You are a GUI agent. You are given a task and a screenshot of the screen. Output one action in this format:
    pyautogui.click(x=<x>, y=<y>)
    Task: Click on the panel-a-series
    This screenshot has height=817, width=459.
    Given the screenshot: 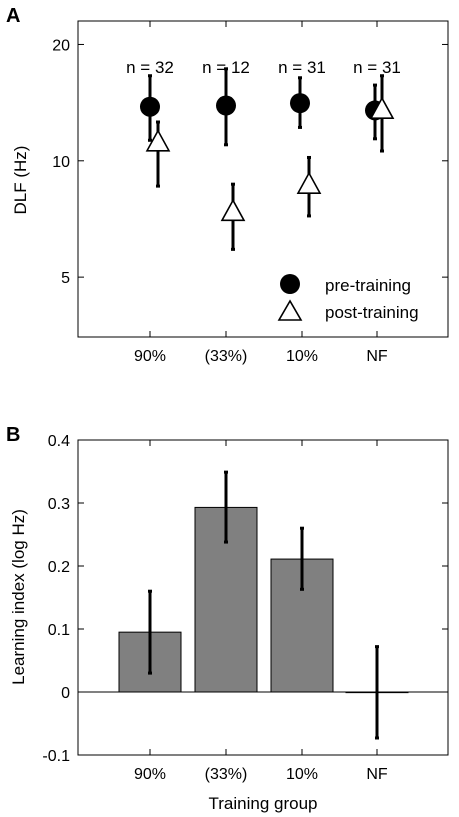 What is the action you would take?
    pyautogui.click(x=267, y=159)
    